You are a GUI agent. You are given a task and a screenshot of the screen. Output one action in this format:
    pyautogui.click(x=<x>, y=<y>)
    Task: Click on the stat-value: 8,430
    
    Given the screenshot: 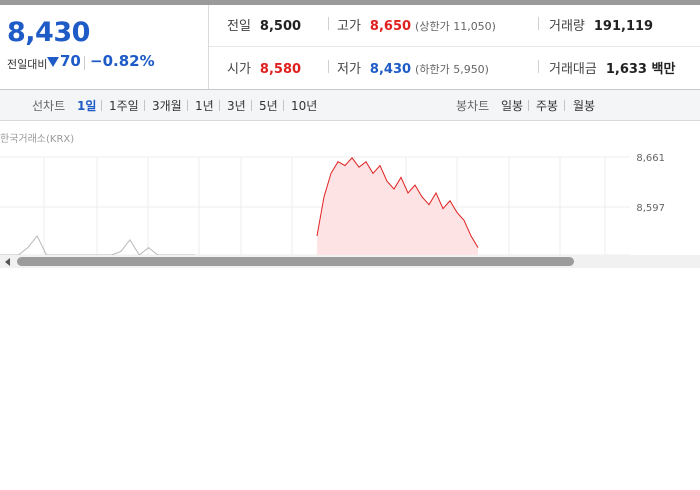 What is the action you would take?
    pyautogui.click(x=390, y=69)
    